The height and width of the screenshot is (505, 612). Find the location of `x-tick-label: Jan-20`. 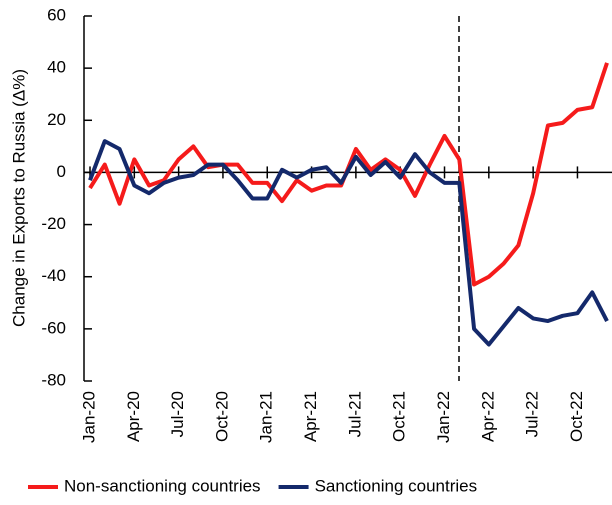

x-tick-label: Jan-20 is located at coordinates (88, 417).